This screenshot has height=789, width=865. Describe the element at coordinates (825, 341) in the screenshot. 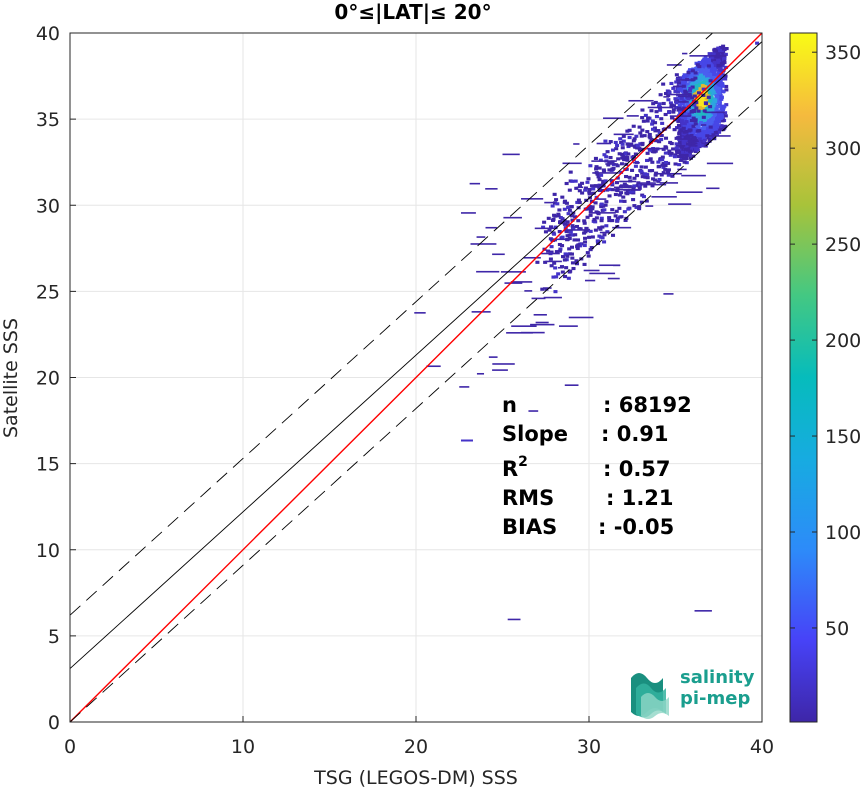

I see `colorbar-ticks: 50 100 150 200 250 300 350` at that location.